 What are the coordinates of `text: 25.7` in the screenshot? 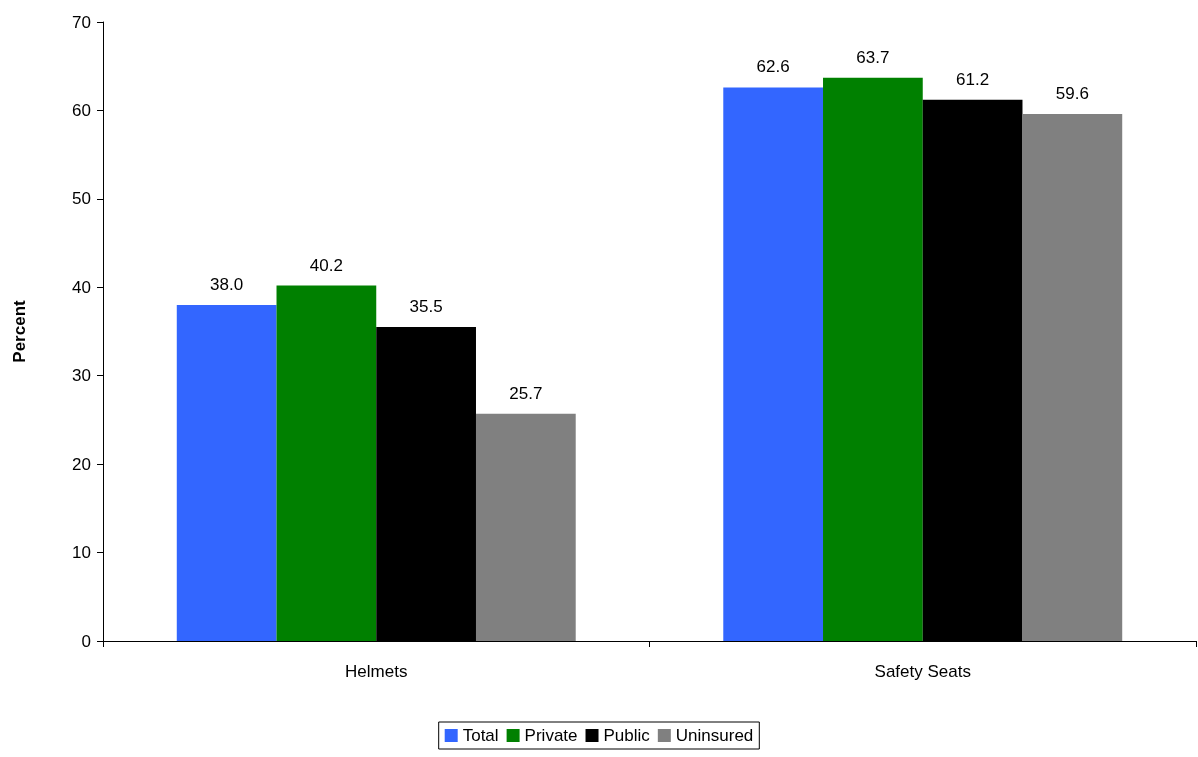 It's located at (526, 393).